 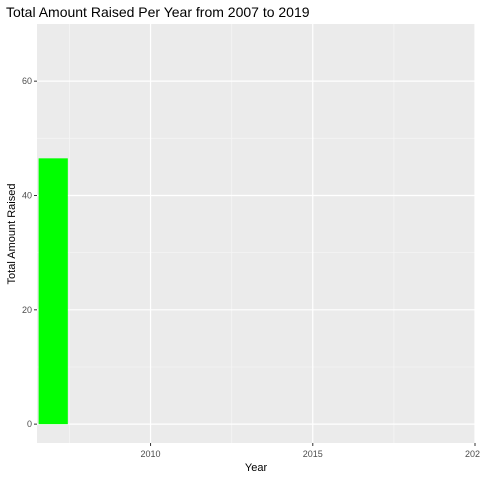 What do you see at coordinates (12, 234) in the screenshot?
I see `y-axis-title: Total Amount Raised` at bounding box center [12, 234].